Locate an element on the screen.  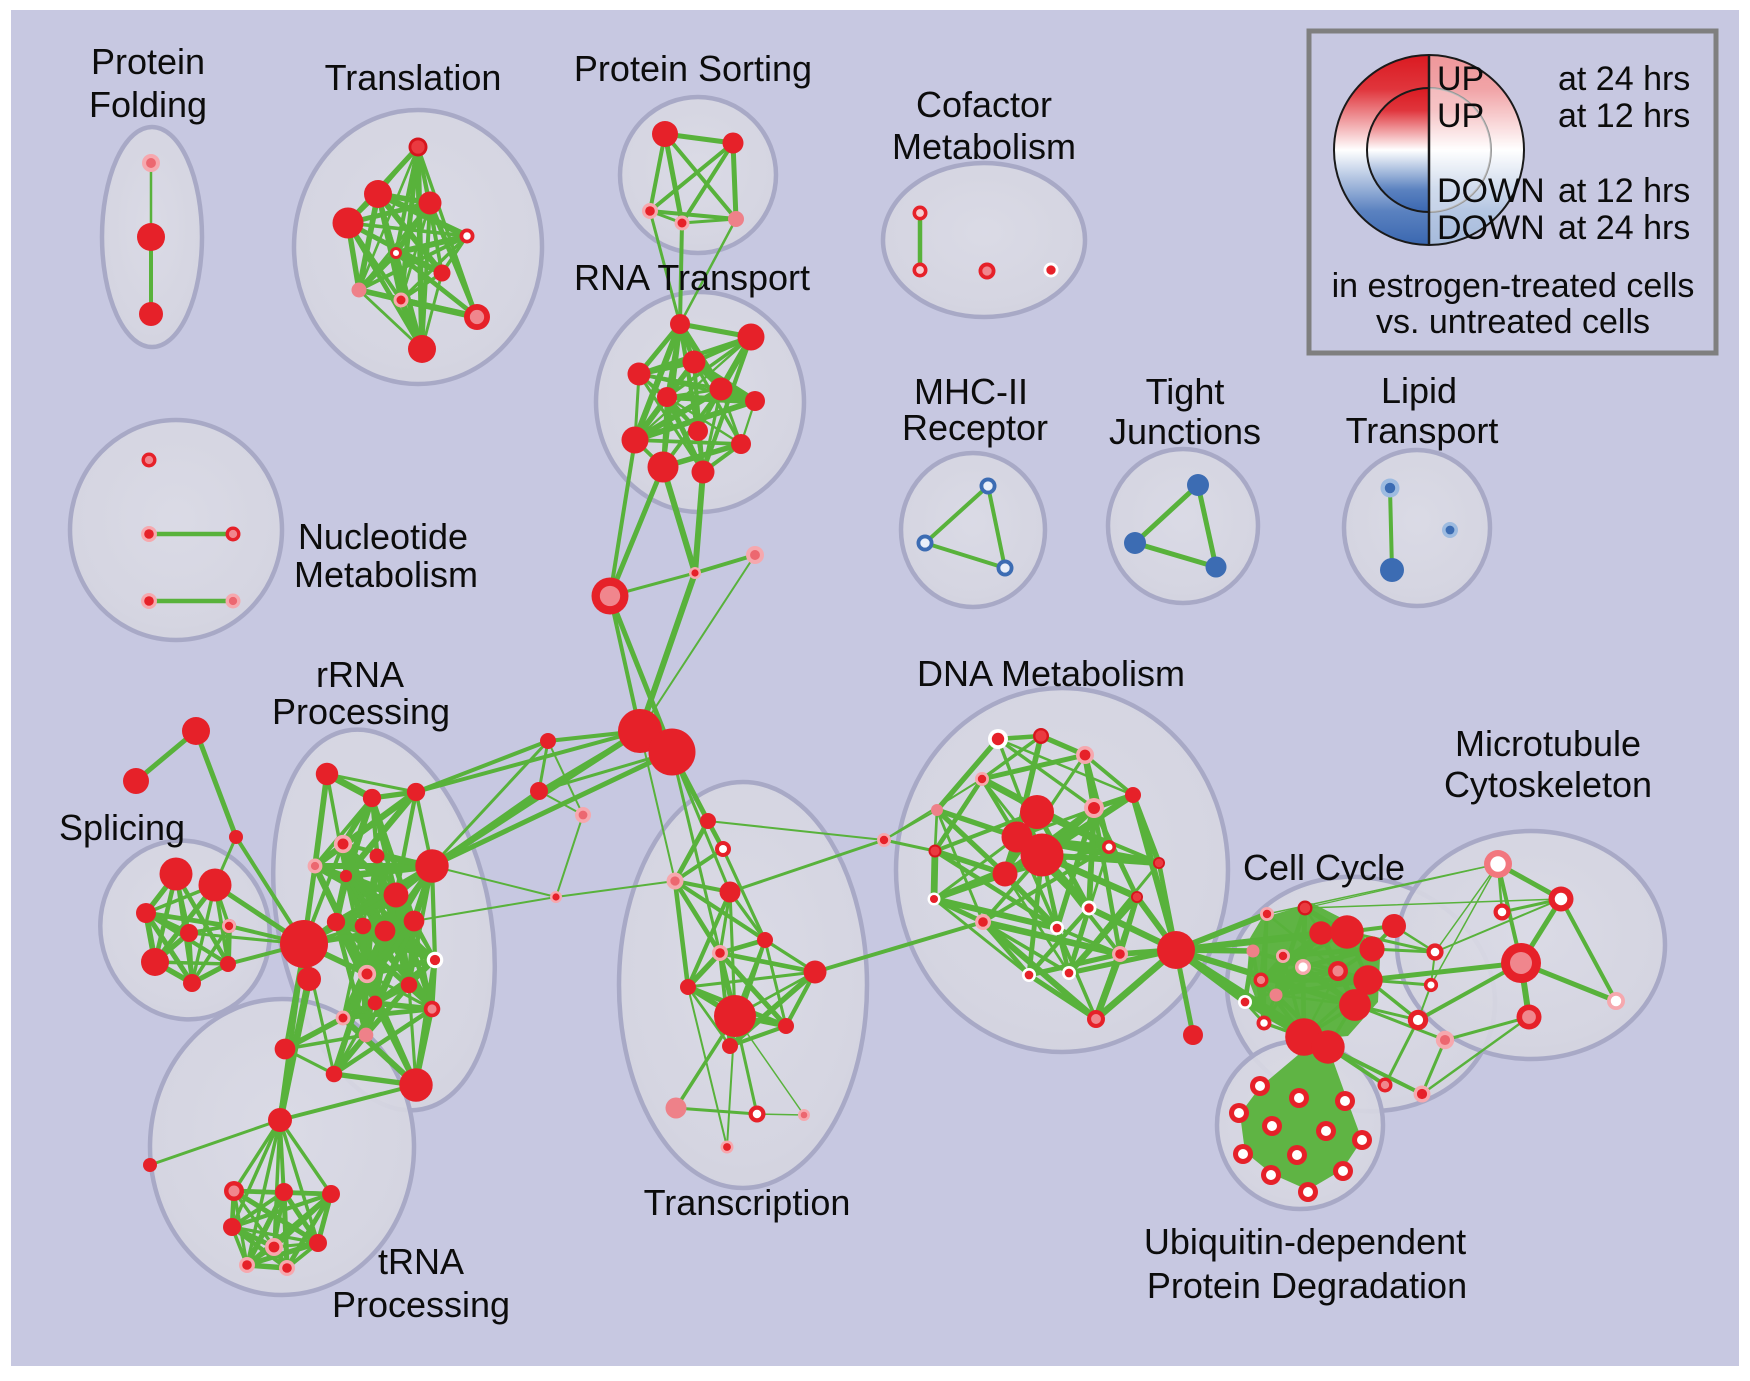
svg-text: Transport is located at coordinates (1422, 430).